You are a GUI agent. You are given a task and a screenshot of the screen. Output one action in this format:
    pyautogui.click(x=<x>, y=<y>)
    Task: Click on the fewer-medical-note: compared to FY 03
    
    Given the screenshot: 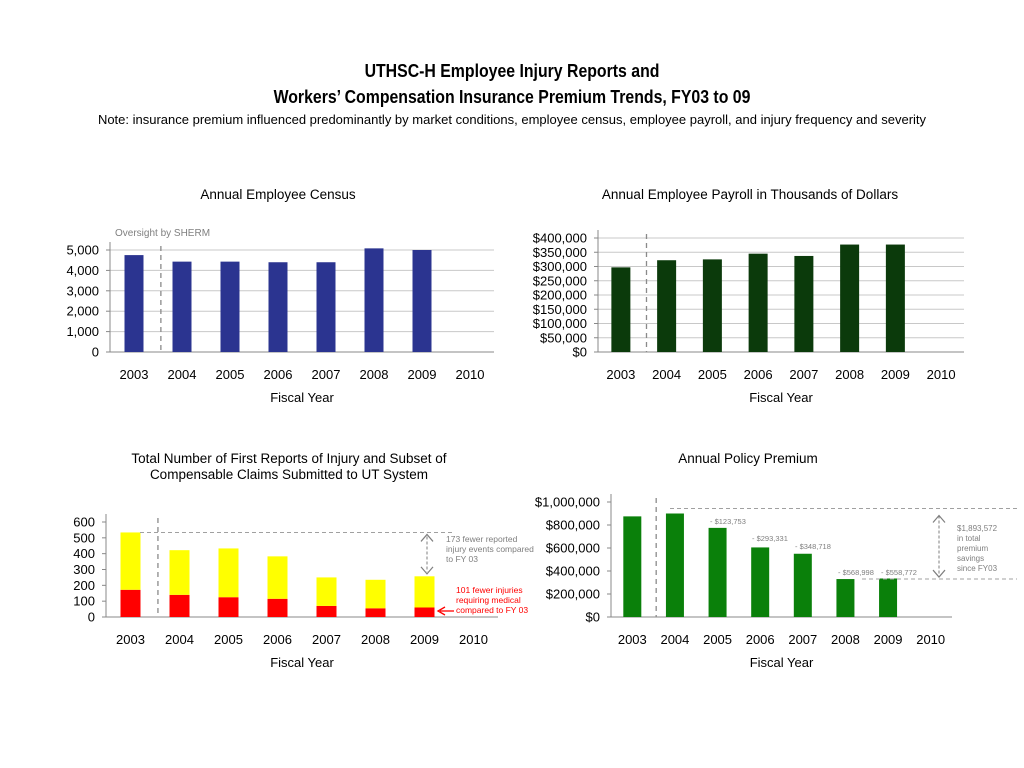 What is the action you would take?
    pyautogui.click(x=492, y=610)
    